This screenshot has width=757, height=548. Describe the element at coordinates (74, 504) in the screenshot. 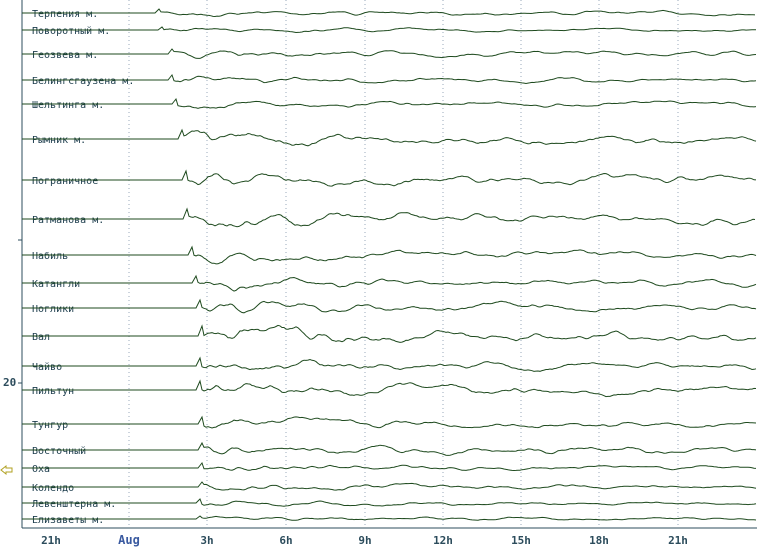

I see `station-label: Левенштерна м.` at that location.